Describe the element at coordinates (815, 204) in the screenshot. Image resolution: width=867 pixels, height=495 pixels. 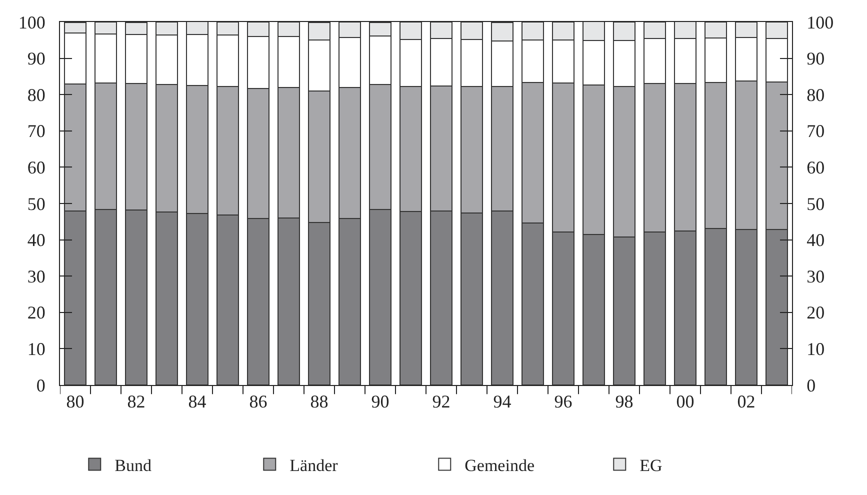
I see `y2-tick-label: 50` at that location.